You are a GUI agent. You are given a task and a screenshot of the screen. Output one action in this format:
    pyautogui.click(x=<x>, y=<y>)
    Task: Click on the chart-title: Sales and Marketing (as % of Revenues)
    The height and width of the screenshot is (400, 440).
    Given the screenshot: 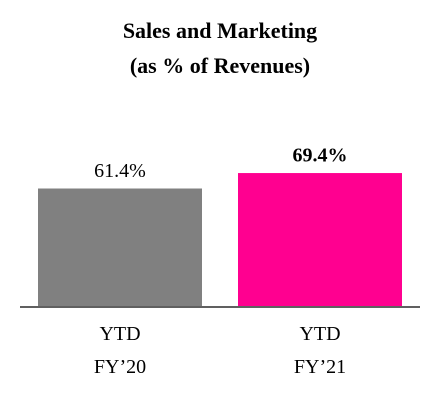 What is the action you would take?
    pyautogui.click(x=220, y=48)
    